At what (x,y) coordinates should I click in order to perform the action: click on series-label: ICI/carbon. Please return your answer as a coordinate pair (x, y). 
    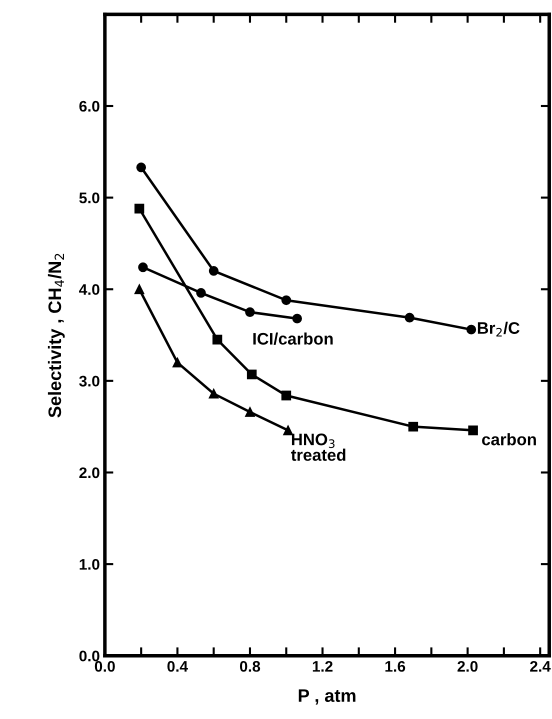
    Looking at the image, I should click on (293, 338).